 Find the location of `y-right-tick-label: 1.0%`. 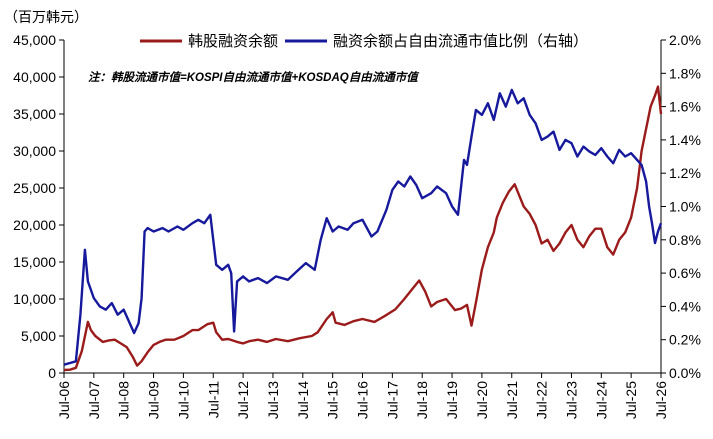

y-right-tick-label: 1.0% is located at coordinates (685, 207).